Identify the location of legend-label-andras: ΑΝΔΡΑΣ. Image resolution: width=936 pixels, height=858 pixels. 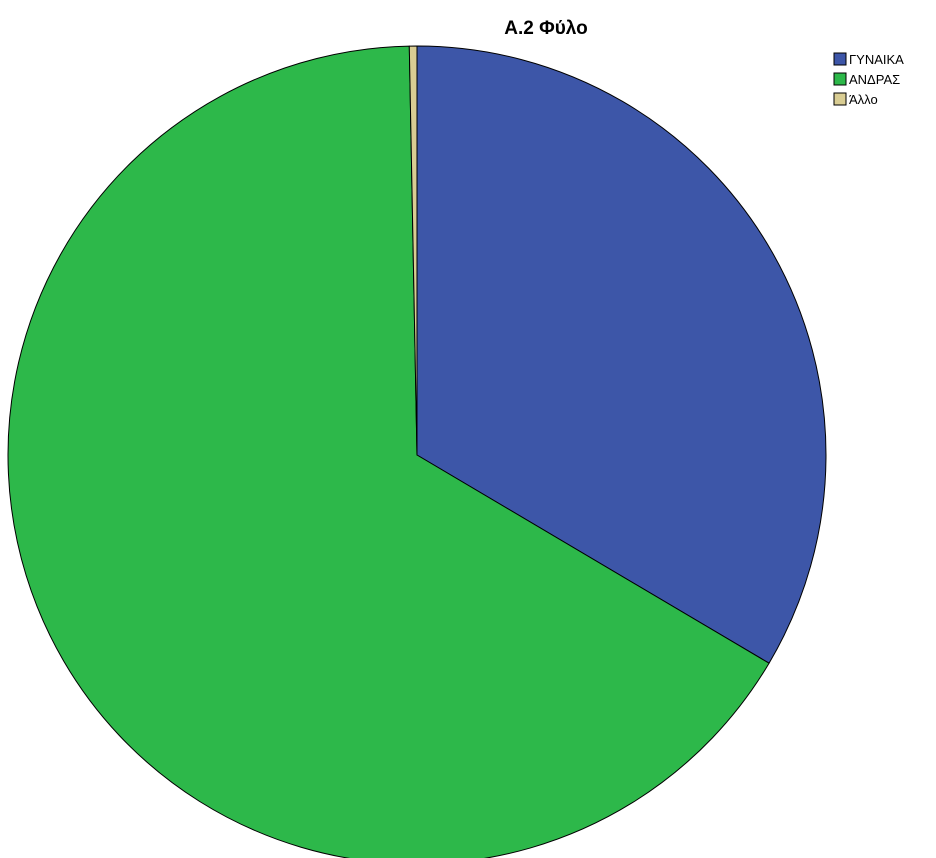
(874, 79).